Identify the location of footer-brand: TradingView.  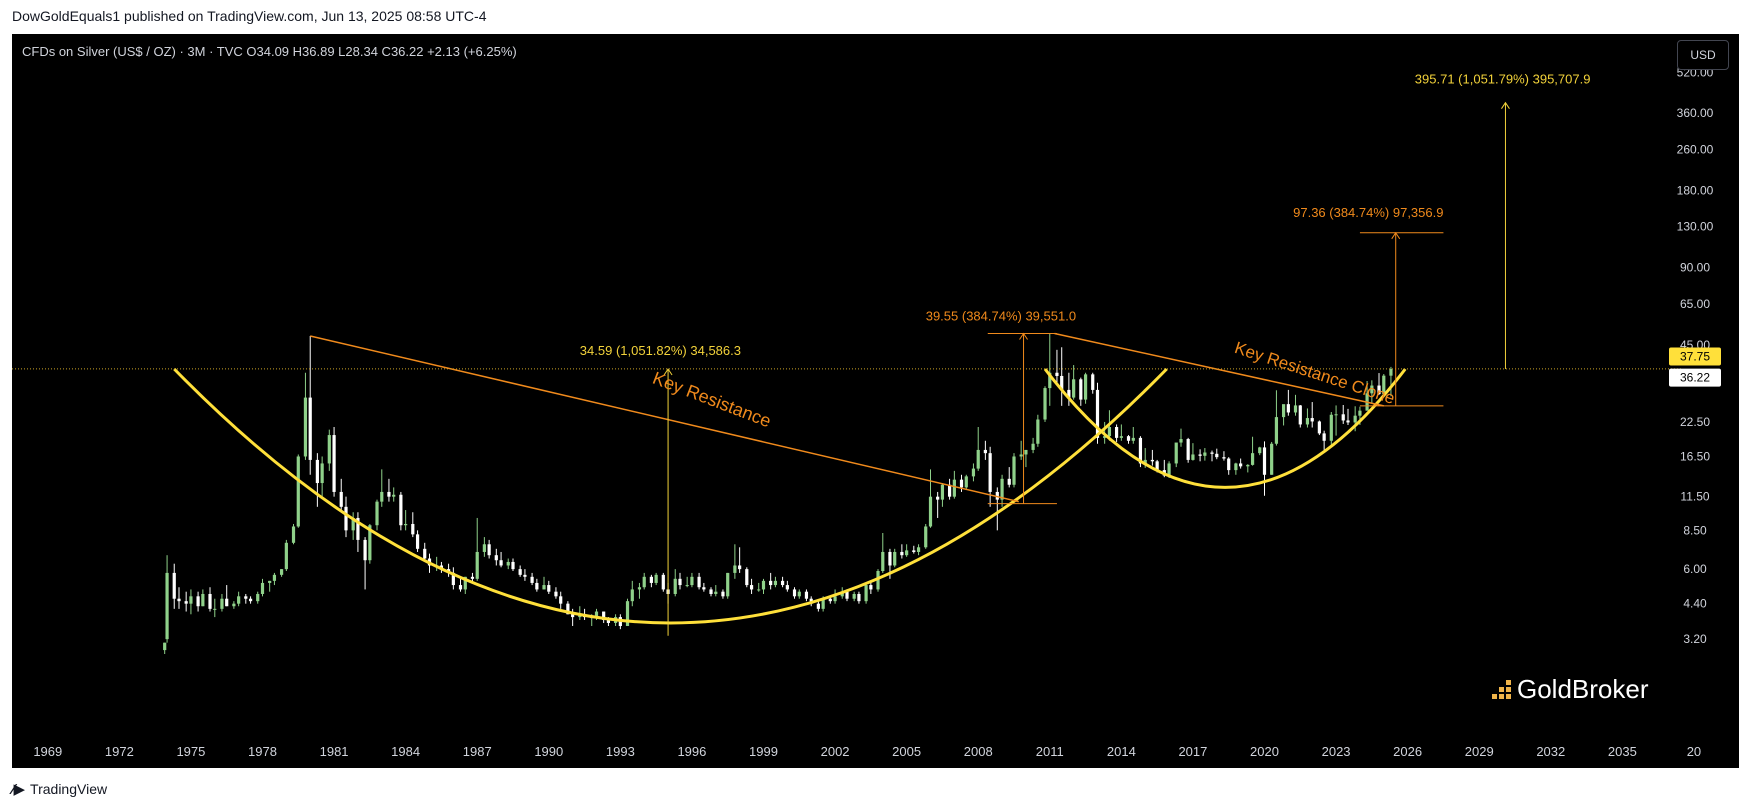
(69, 789).